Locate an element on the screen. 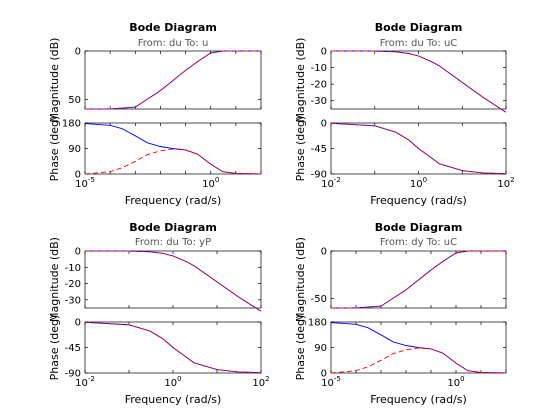 The height and width of the screenshot is (420, 560). plot-subtitle: From: du To: yP is located at coordinates (173, 242).